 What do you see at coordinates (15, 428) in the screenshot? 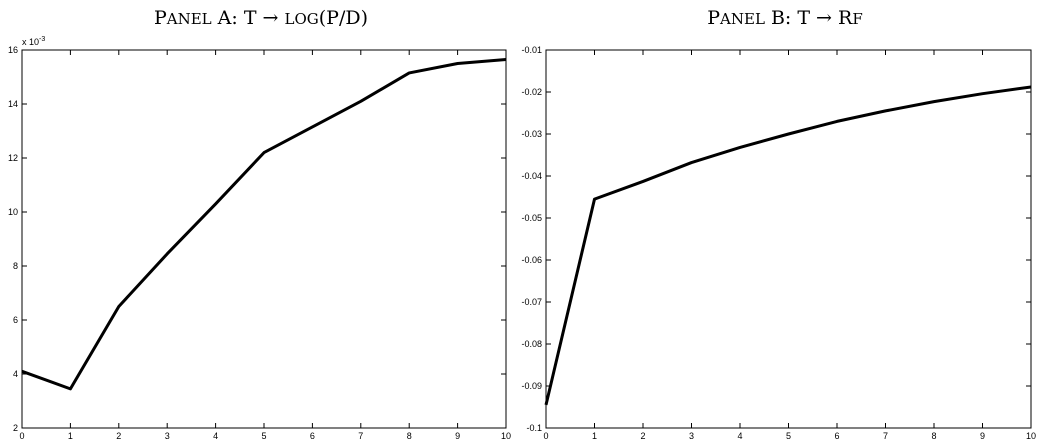
I see `panel-a-y-tick-label: 2` at bounding box center [15, 428].